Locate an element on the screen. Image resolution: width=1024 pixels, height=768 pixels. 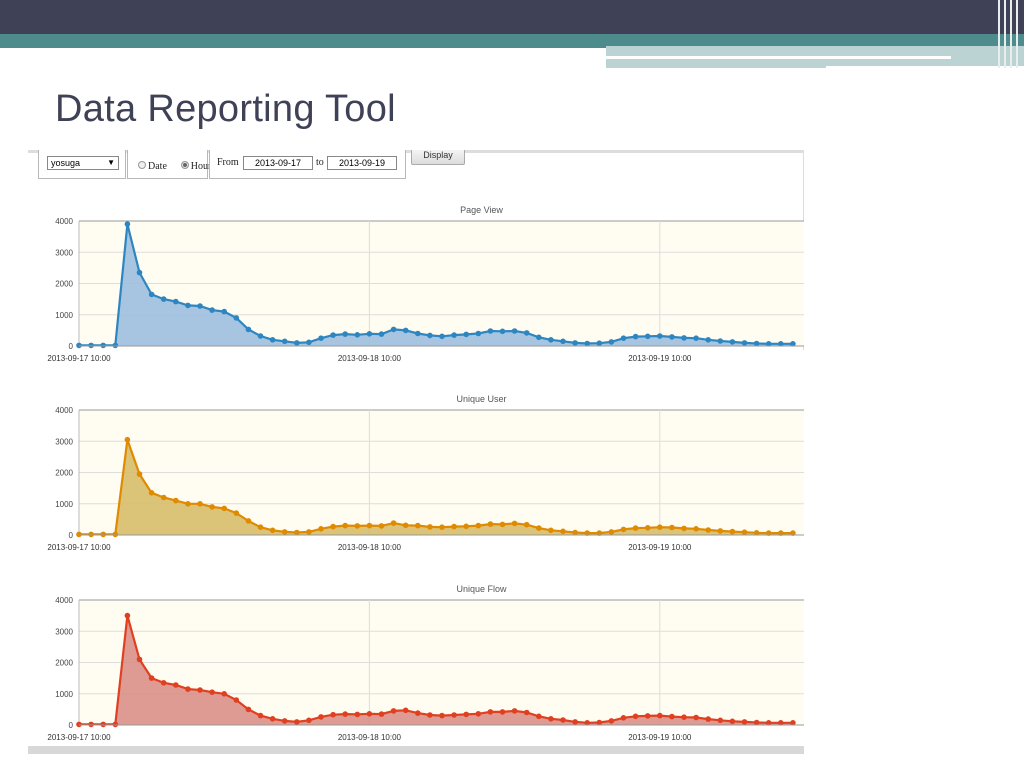
radio-date is located at coordinates (142, 164).